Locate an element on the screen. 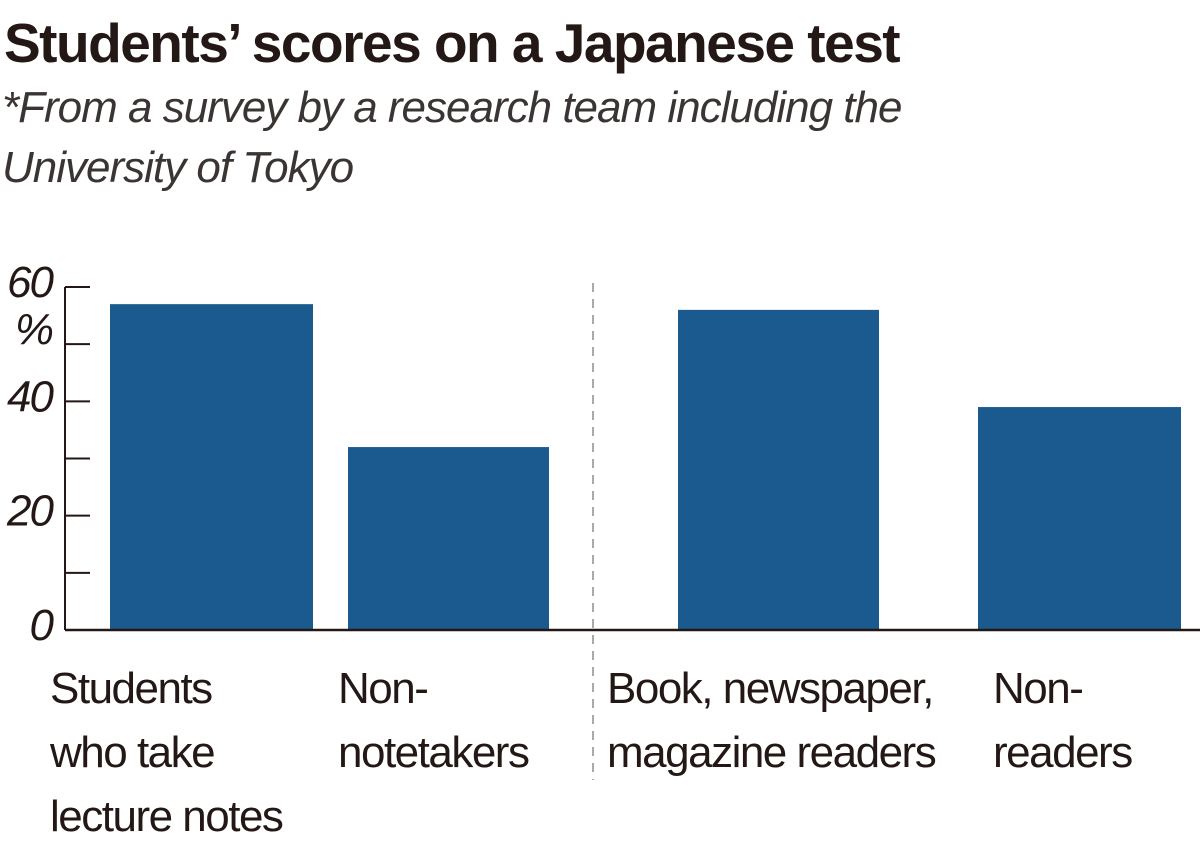 The width and height of the screenshot is (1200, 850). x-tick-label: notetakers is located at coordinates (433, 752).